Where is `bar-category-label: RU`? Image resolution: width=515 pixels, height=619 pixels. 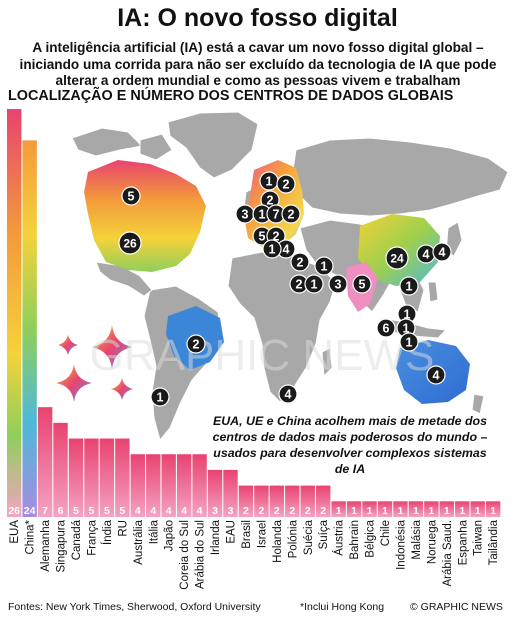 bar-category-label: RU is located at coordinates (123, 528).